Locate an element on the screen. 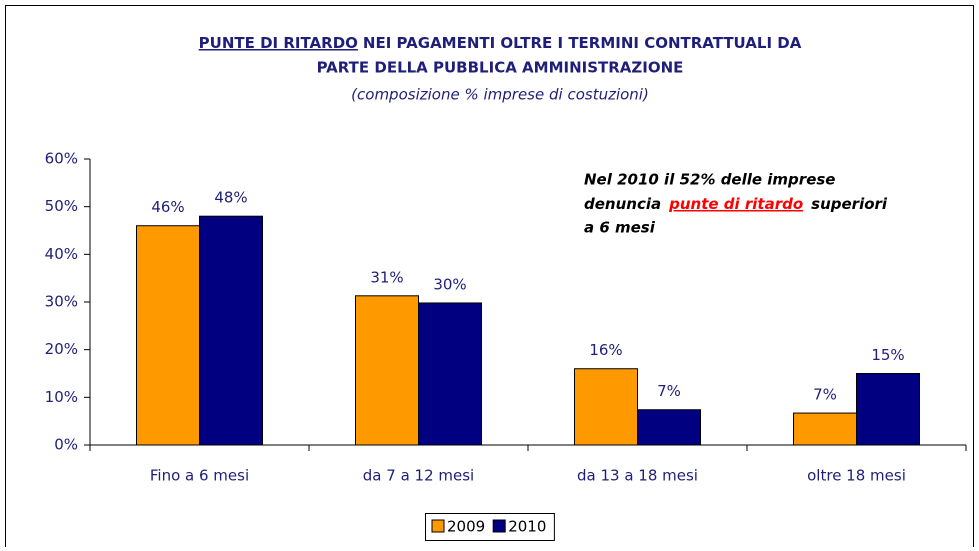  legend-label: 2010 is located at coordinates (527, 527).